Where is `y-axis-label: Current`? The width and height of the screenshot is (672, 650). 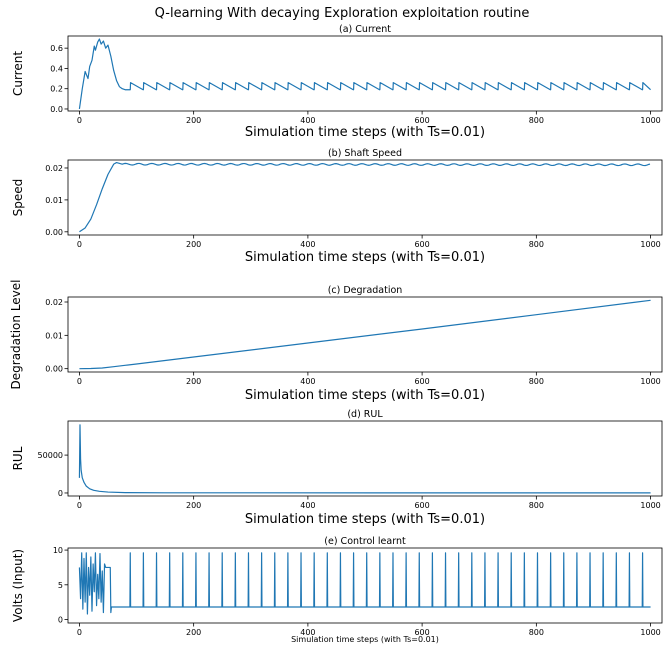 y-axis-label: Current is located at coordinates (18, 73).